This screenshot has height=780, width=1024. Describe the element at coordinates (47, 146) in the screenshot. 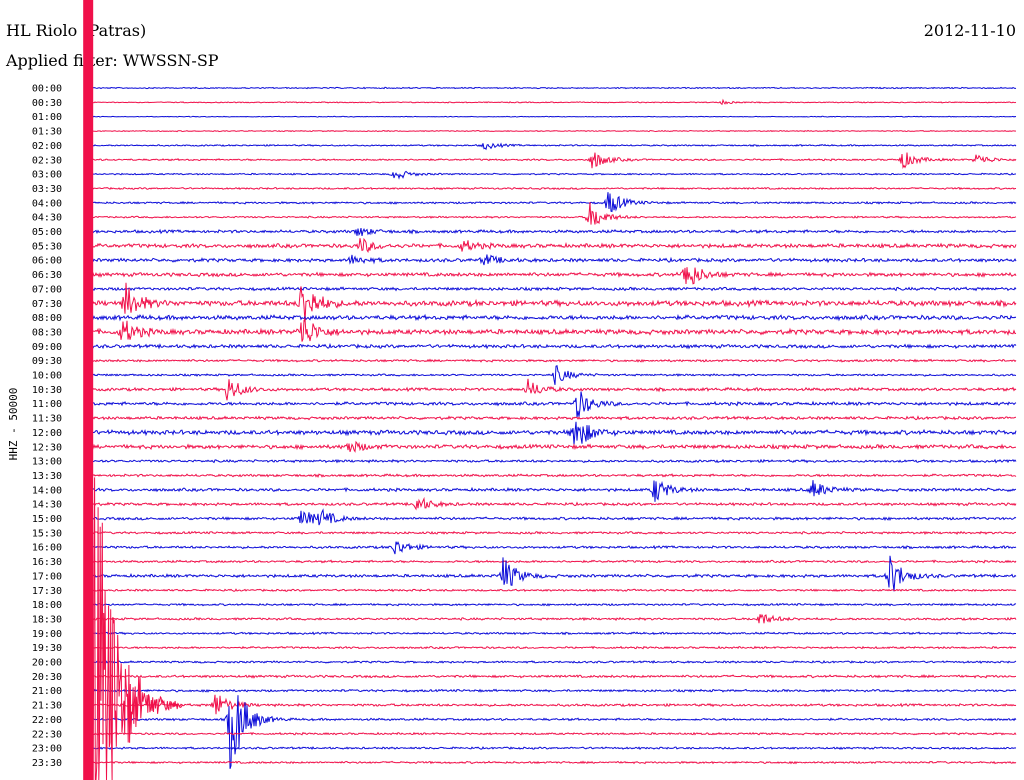

I see `time-tick-label: 02:00` at that location.